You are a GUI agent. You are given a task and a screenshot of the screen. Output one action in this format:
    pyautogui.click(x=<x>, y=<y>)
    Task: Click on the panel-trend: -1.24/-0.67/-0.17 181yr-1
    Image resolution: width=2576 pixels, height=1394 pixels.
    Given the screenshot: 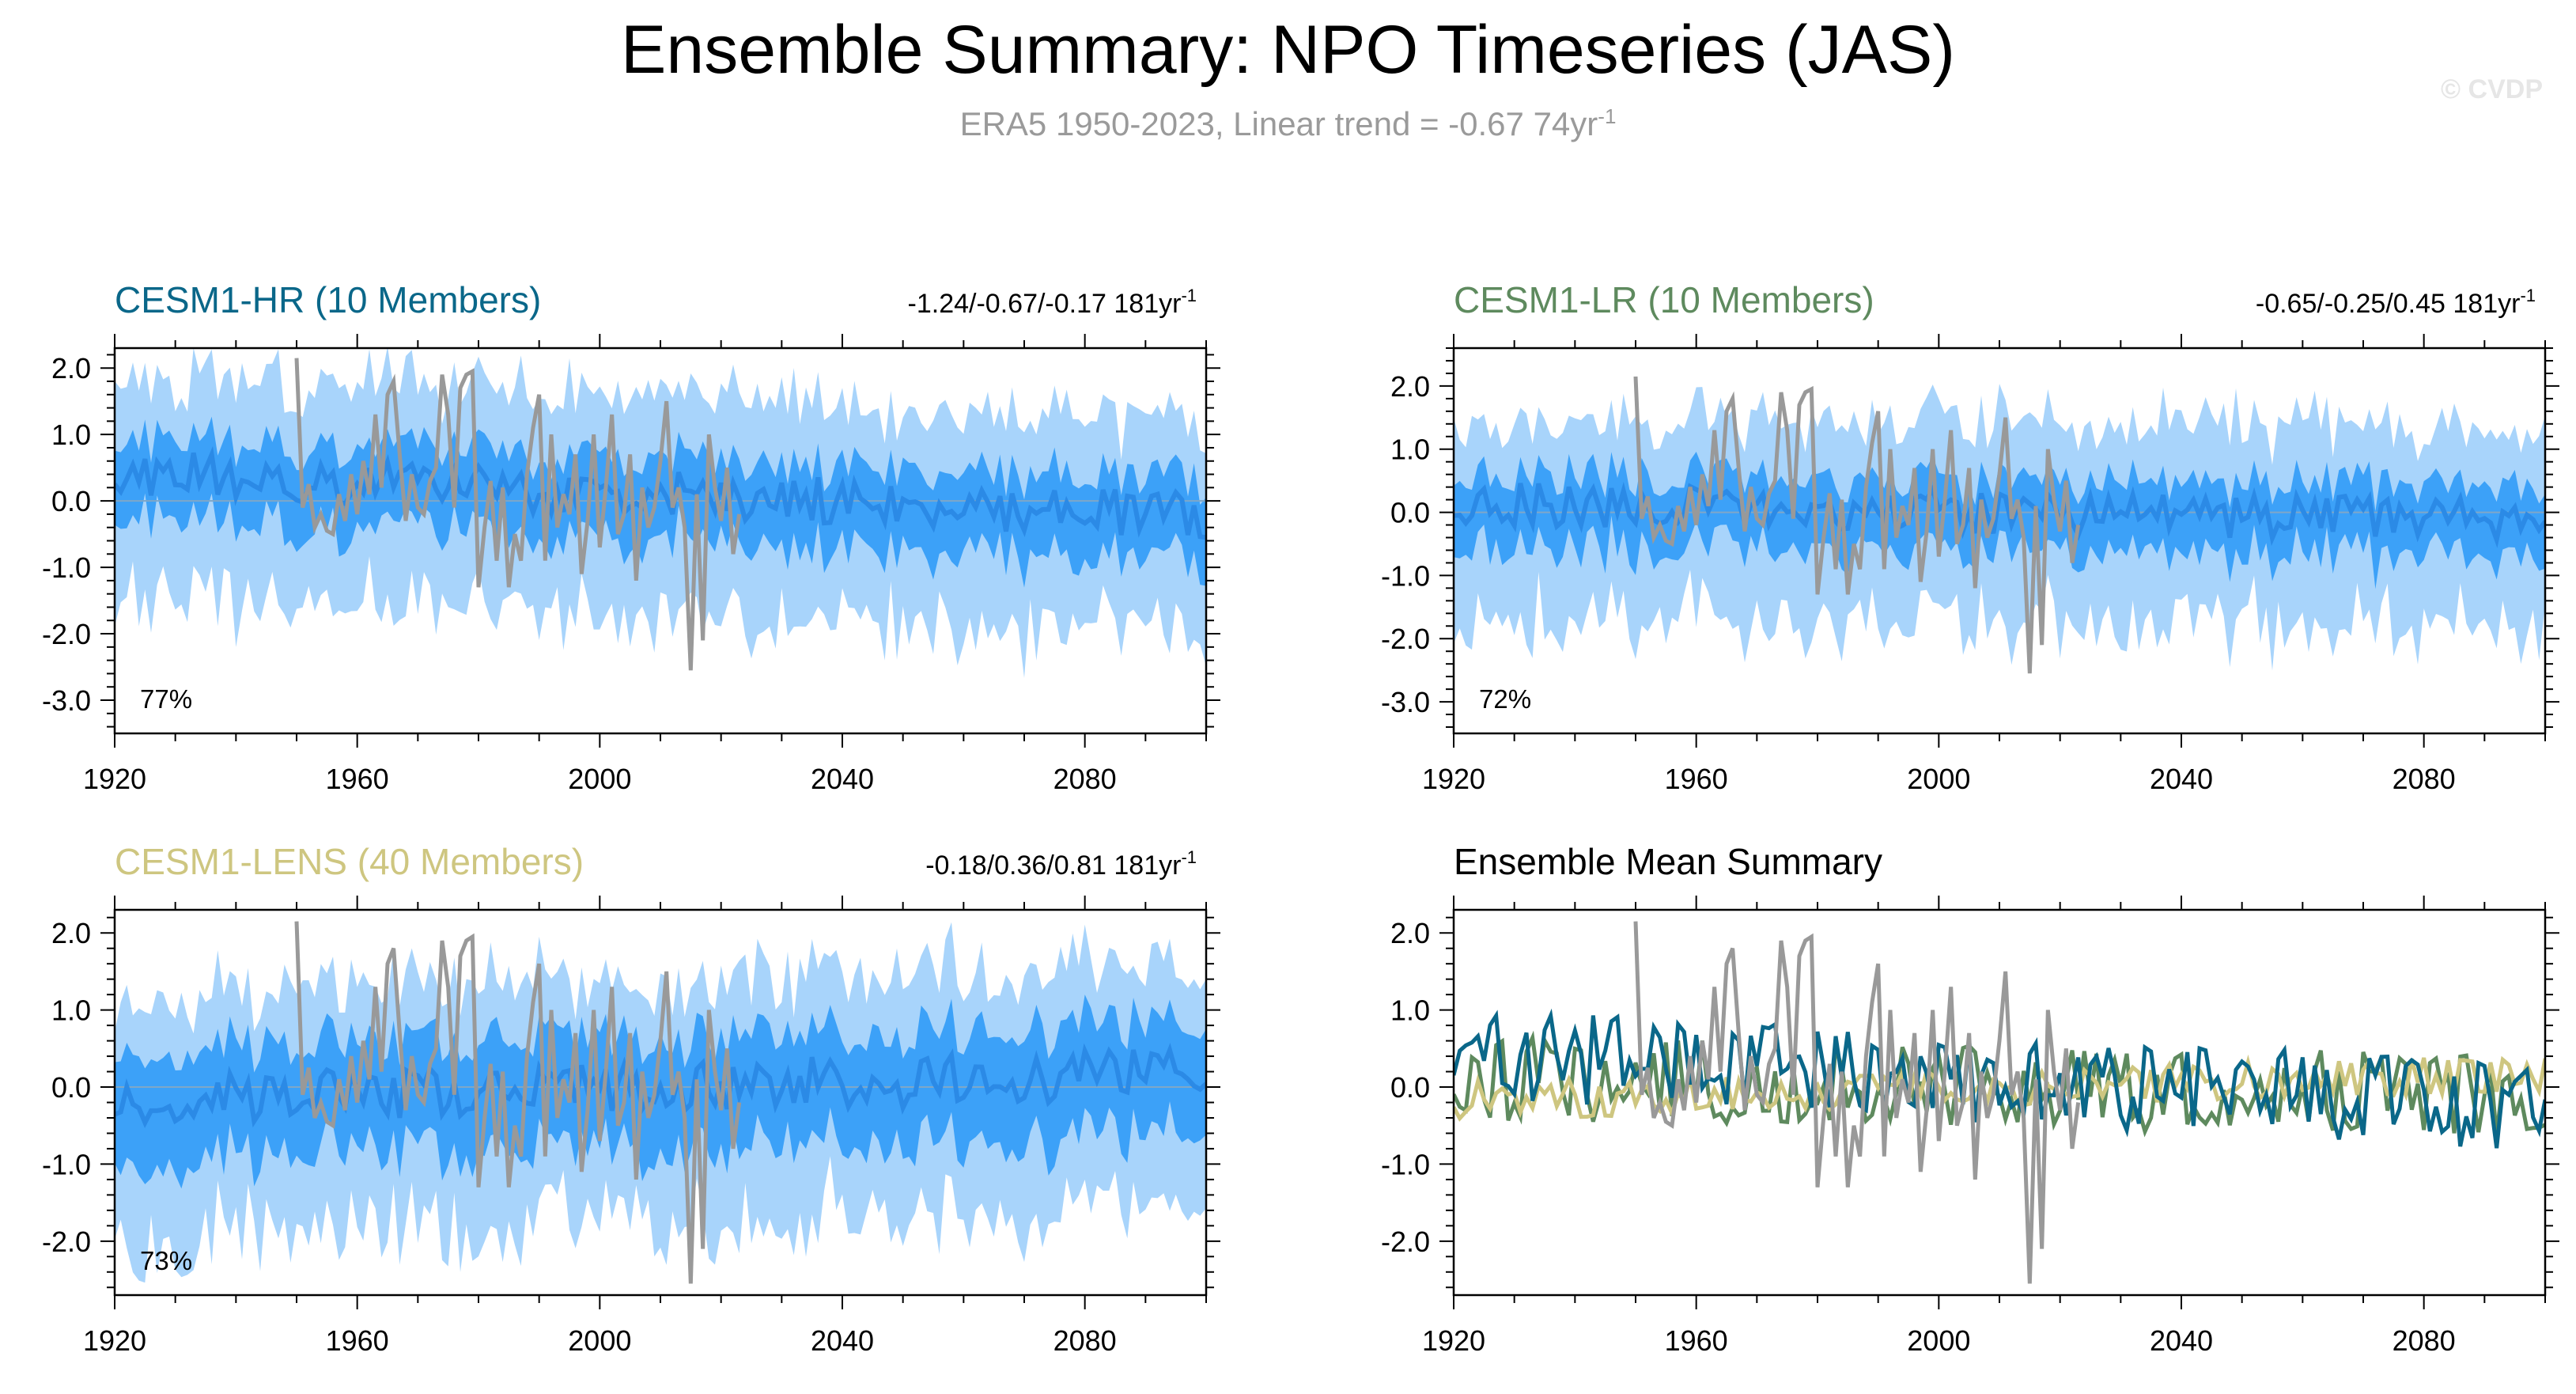 What is the action you would take?
    pyautogui.click(x=1053, y=302)
    